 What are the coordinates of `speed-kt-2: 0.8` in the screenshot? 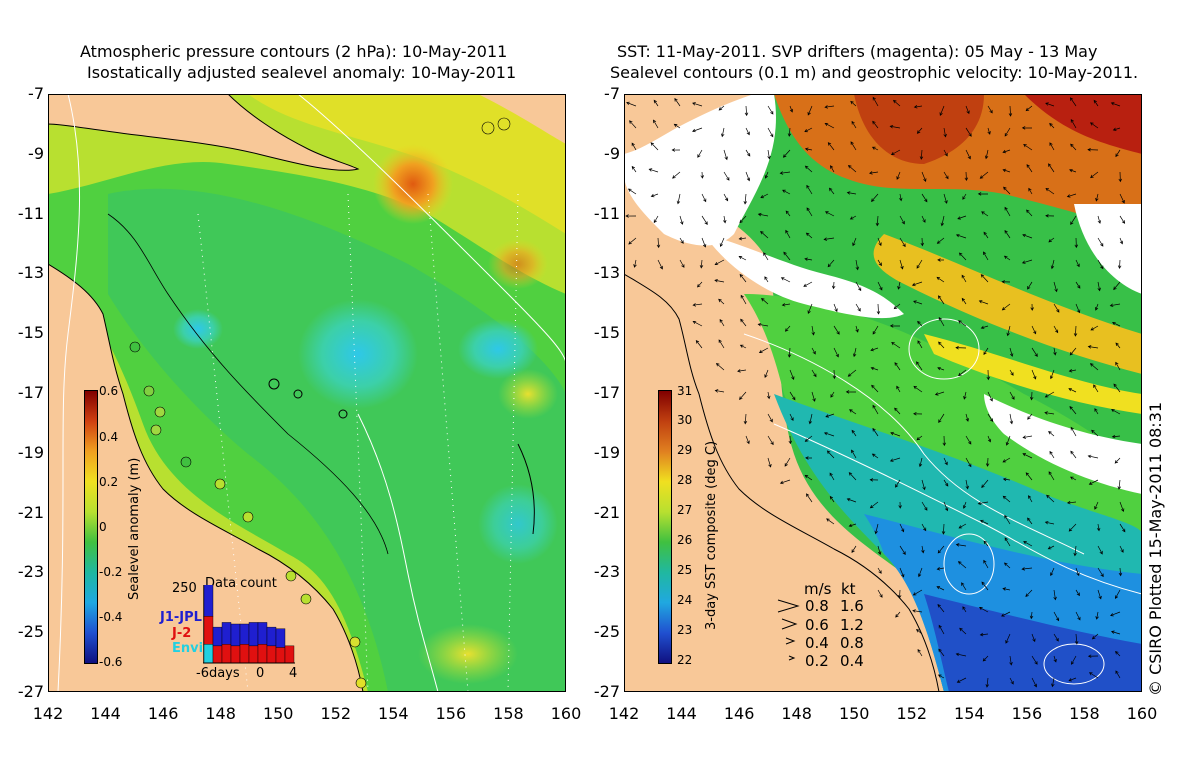 It's located at (852, 643).